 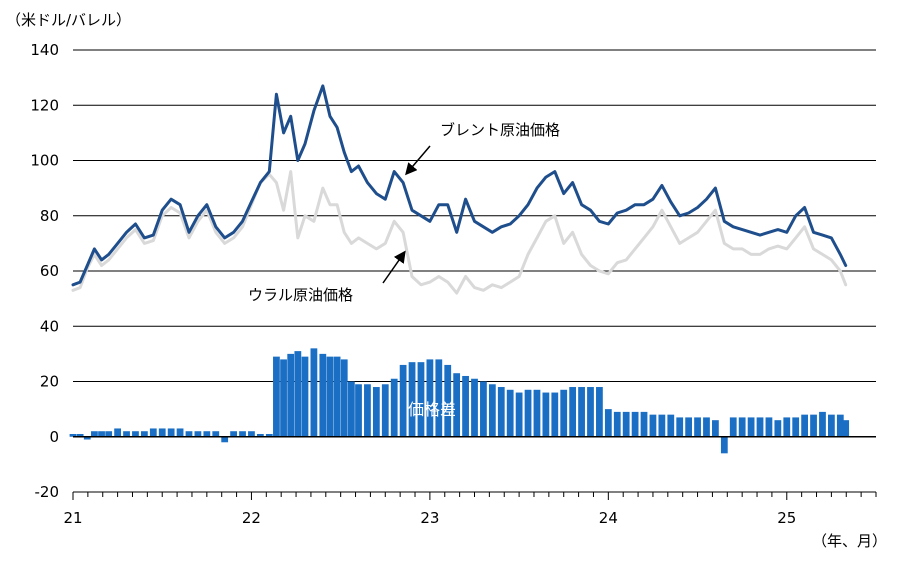 I want to click on x-tick-label: 21, so click(x=72, y=518).